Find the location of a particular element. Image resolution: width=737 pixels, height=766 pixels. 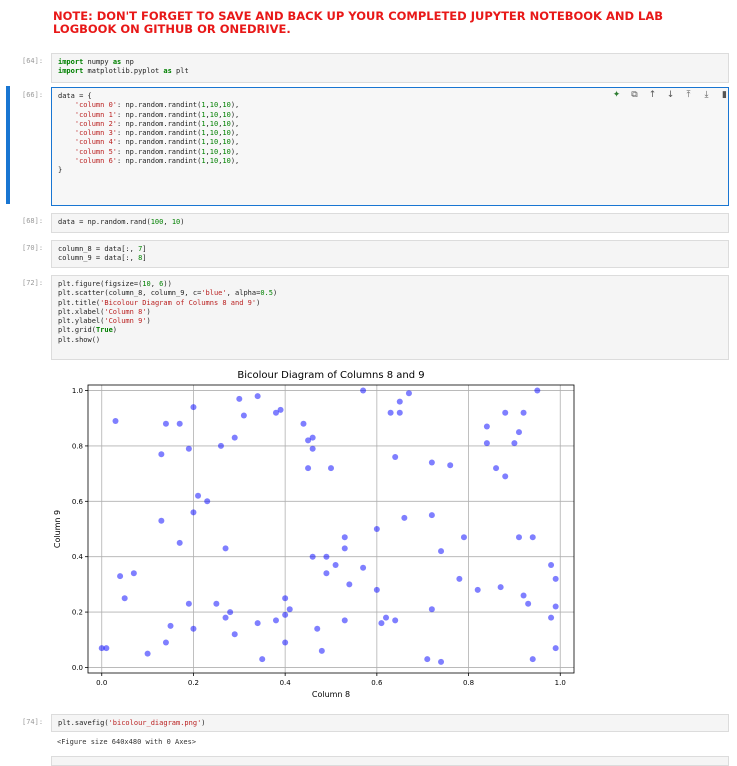

cell-prompt: [74]: is located at coordinates (33, 722).